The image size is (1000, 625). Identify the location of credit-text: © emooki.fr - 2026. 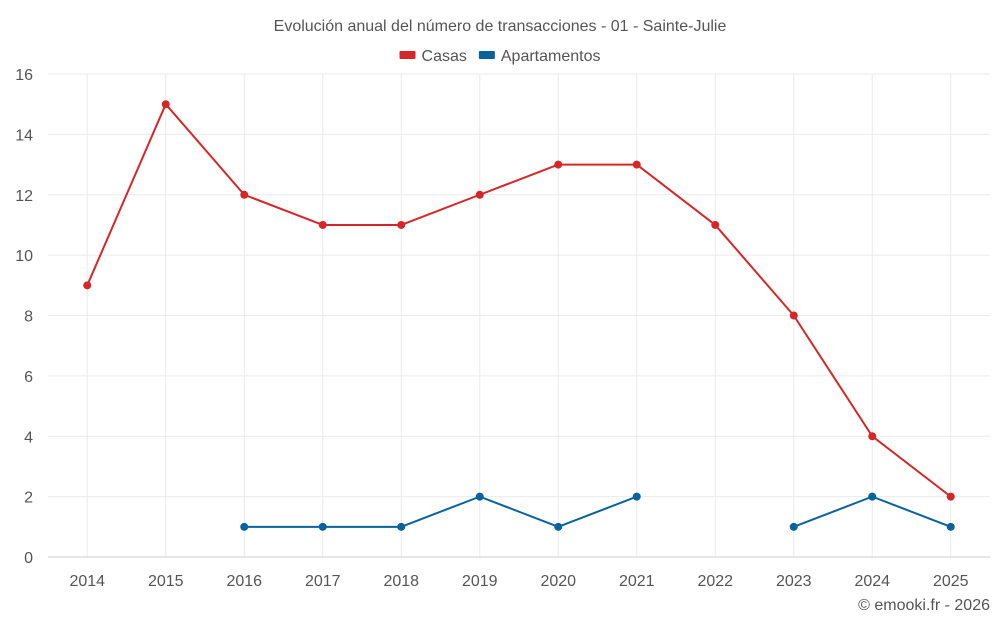
(924, 605).